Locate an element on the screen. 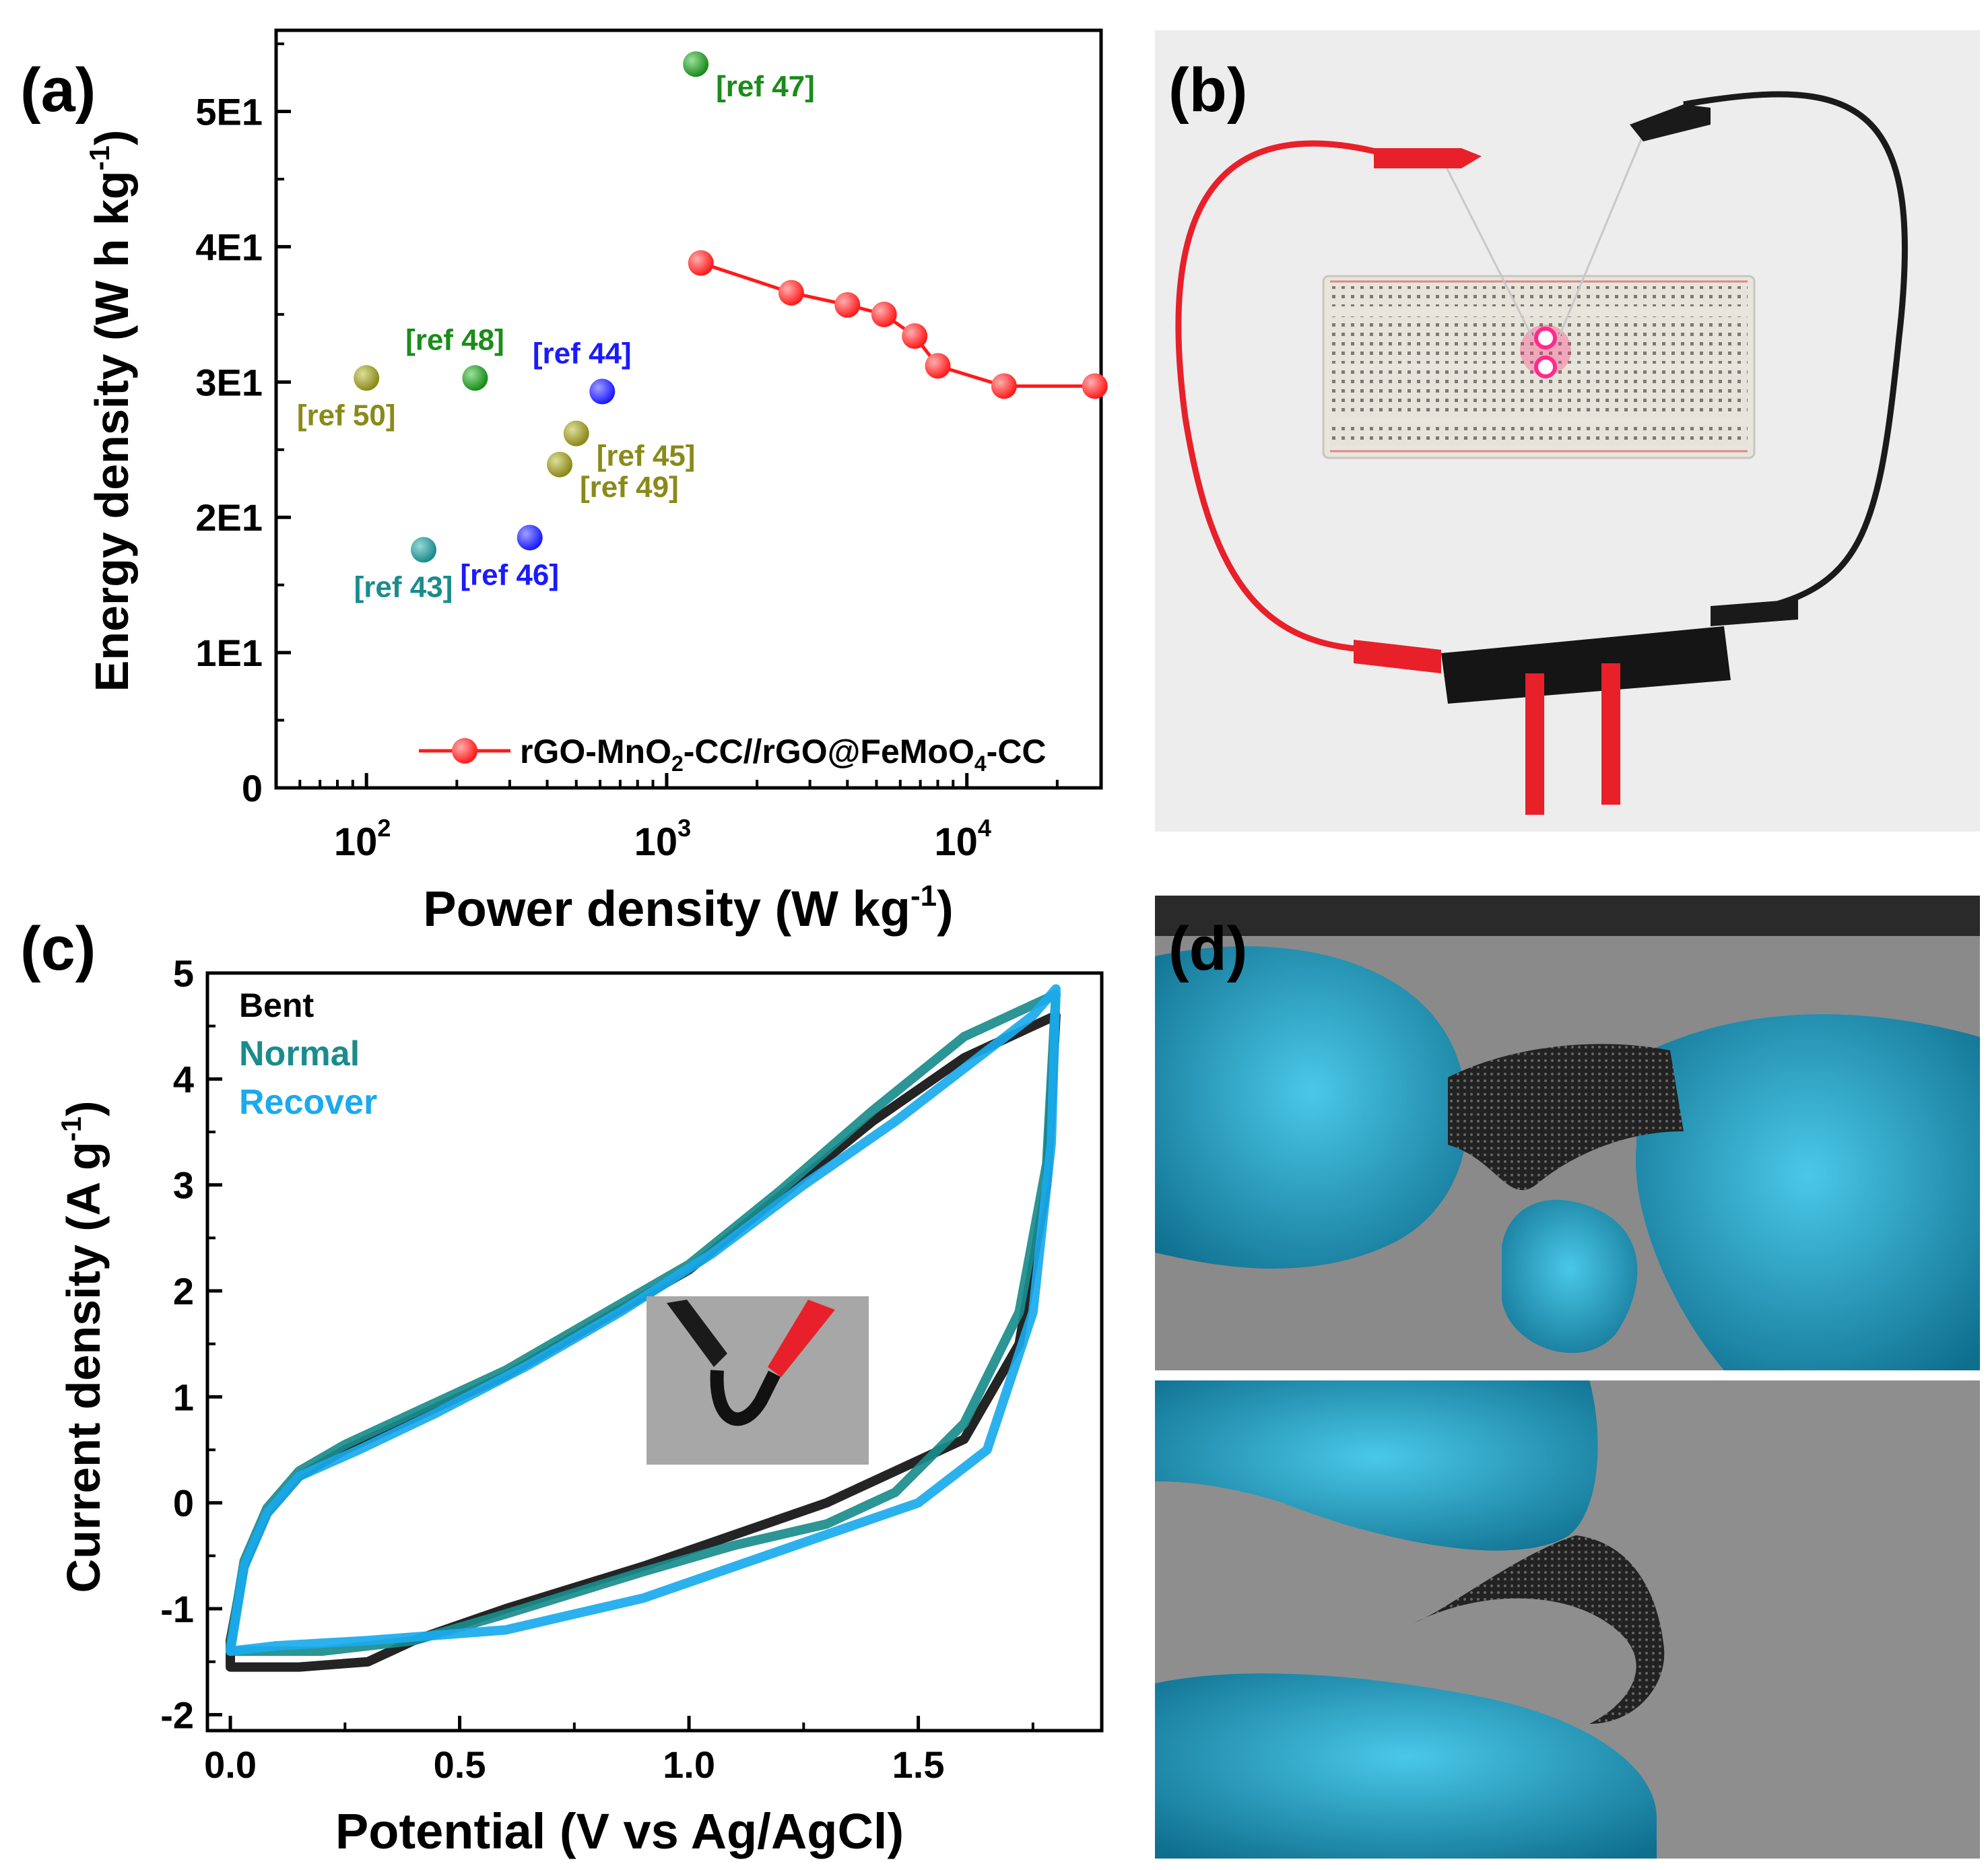  x-tick-label: 0.0 is located at coordinates (231, 1764).